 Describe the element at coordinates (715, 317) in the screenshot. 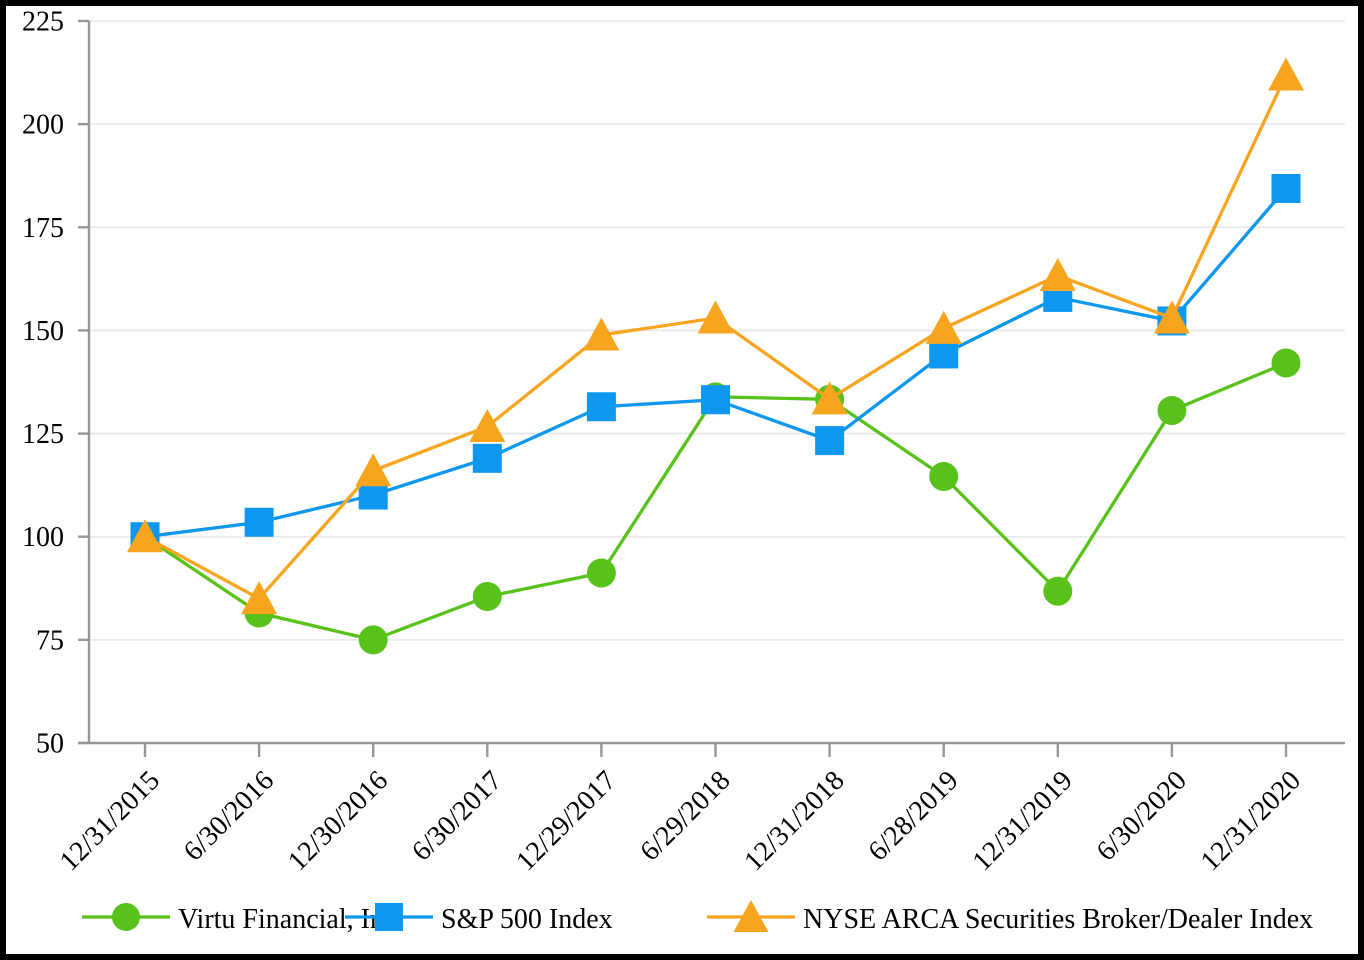

I see `series-2-point-5-triangle-marker` at that location.